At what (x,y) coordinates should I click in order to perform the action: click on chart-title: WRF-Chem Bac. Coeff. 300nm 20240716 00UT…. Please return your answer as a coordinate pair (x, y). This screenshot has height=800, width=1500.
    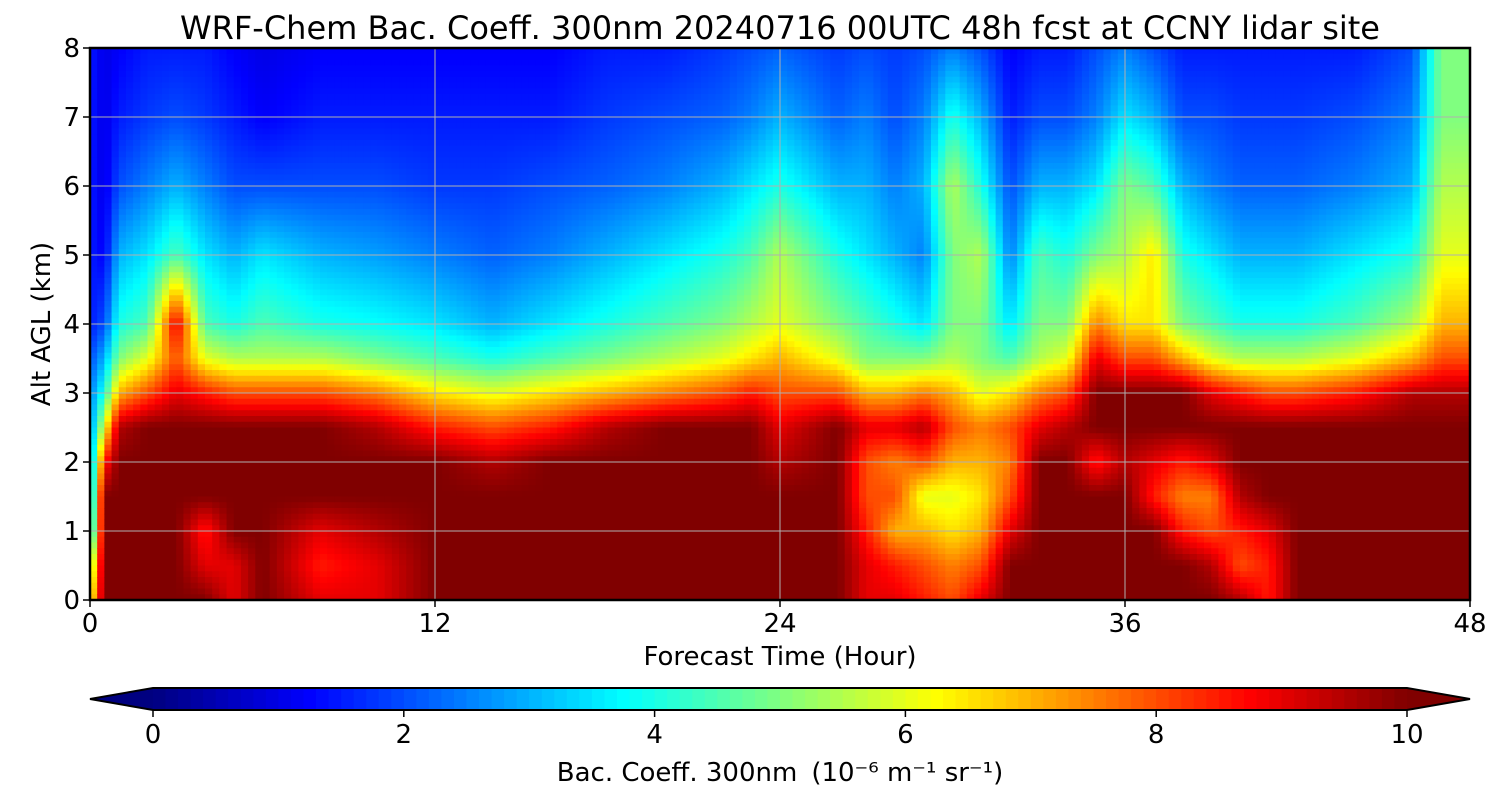
    Looking at the image, I should click on (780, 28).